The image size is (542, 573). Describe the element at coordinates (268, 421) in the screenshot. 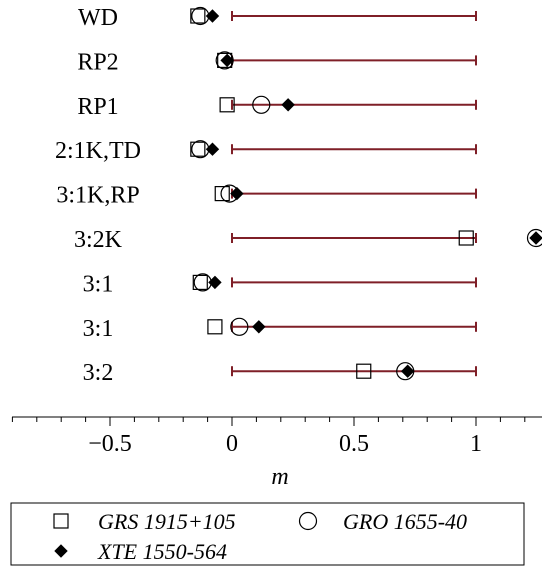

I see `x-axis-ticks` at that location.